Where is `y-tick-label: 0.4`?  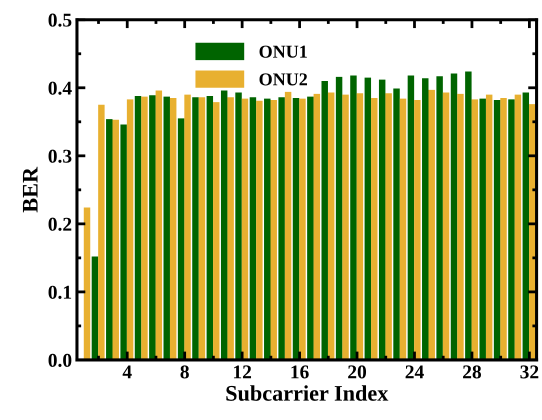 y-tick-label: 0.4 is located at coordinates (60, 88).